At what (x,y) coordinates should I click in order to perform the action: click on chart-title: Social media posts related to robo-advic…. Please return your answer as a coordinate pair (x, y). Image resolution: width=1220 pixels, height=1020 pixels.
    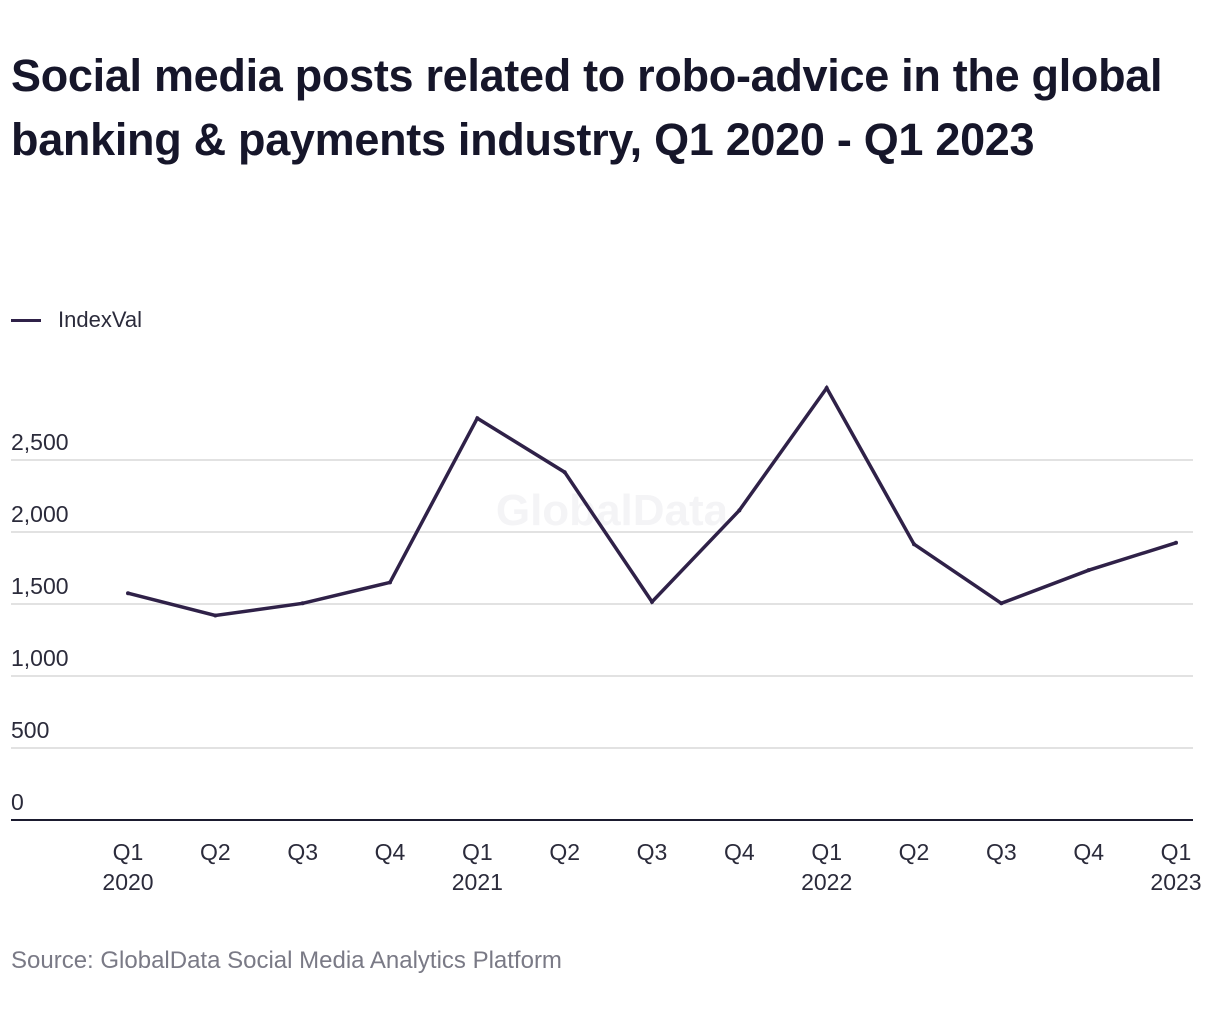
    Looking at the image, I should click on (587, 107).